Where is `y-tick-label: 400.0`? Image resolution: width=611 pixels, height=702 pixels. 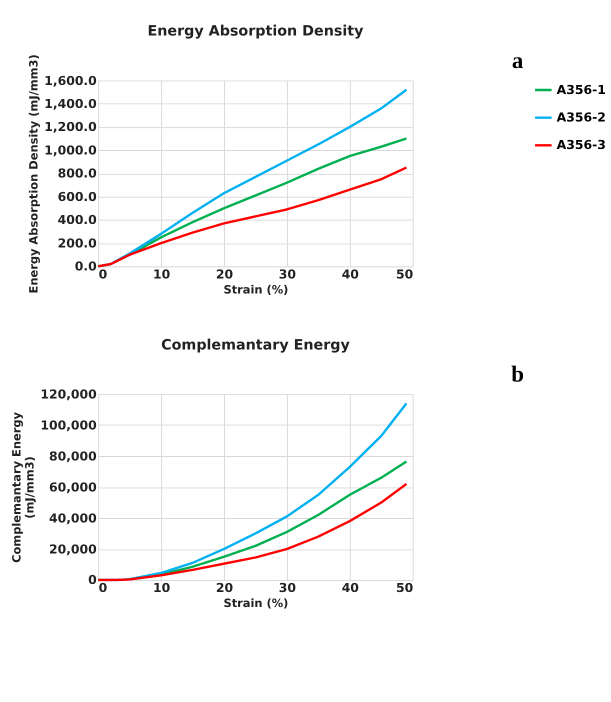 y-tick-label: 400.0 is located at coordinates (78, 220).